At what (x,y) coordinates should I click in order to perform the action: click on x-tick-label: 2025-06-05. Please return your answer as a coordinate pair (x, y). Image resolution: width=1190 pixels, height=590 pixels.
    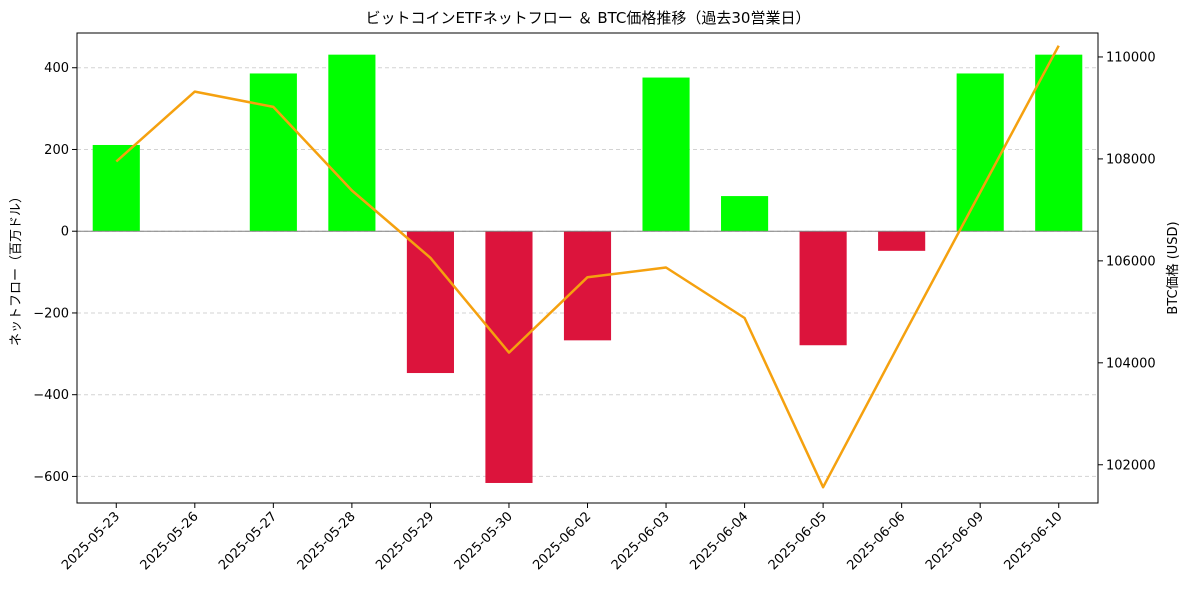
    Looking at the image, I should click on (798, 541).